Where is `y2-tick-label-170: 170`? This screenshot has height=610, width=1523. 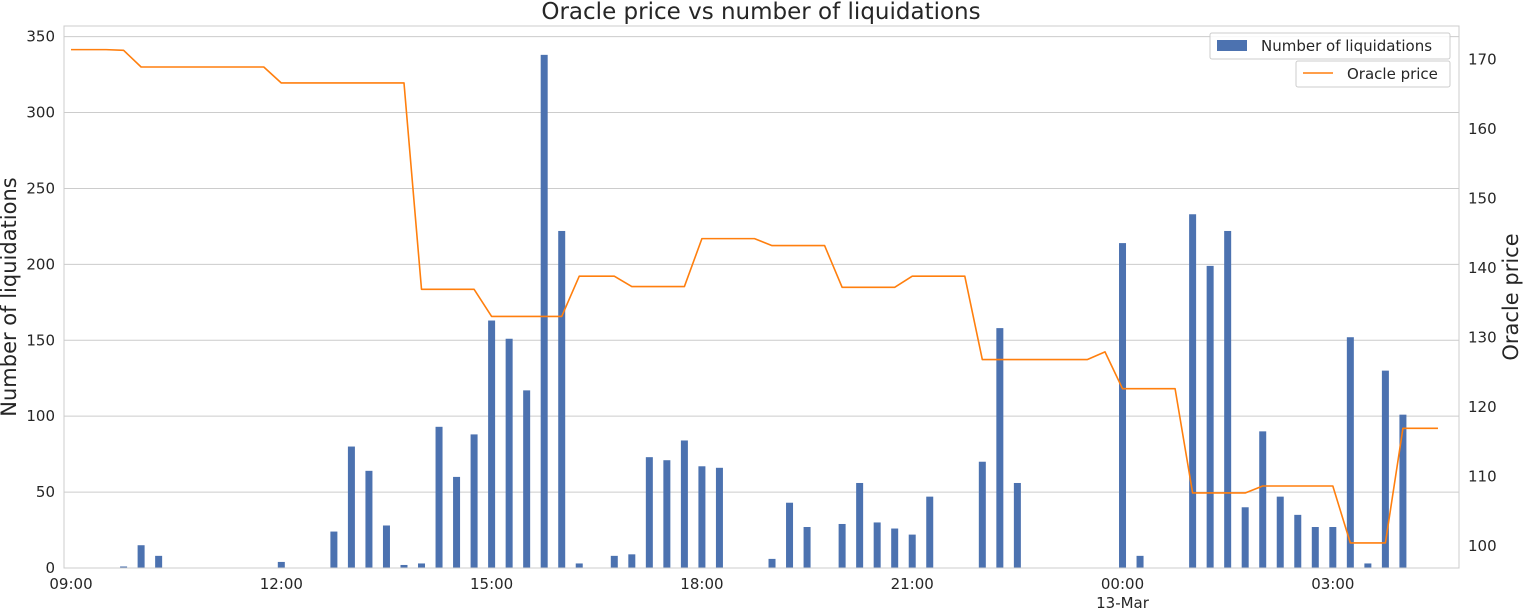
y2-tick-label-170: 170 is located at coordinates (1482, 59).